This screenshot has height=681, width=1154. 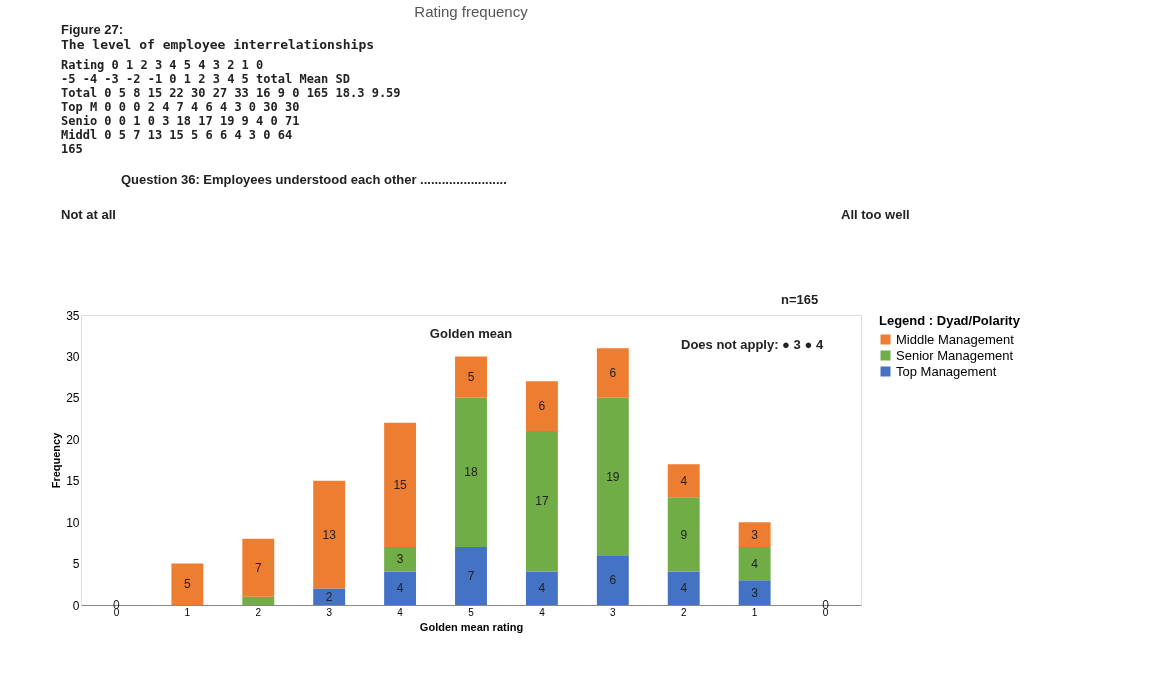 I want to click on y-tick-label: 20, so click(x=73, y=439).